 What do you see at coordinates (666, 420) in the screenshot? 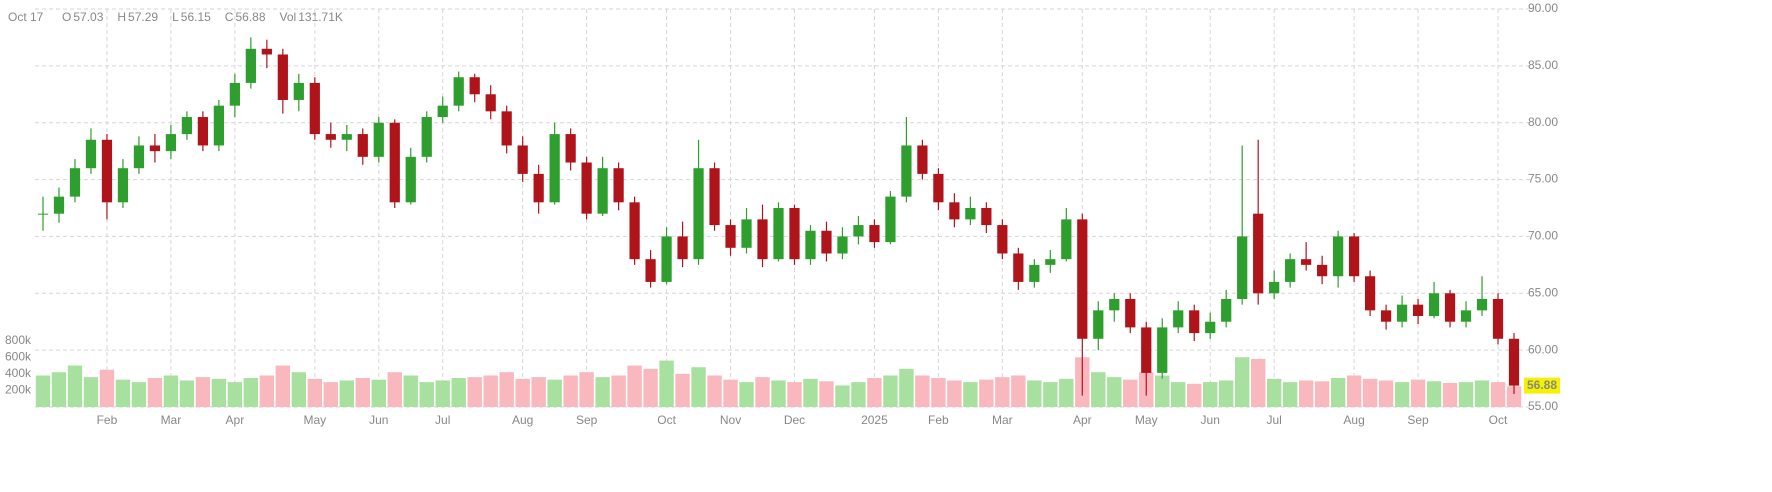
I see `x-tick-label: Oct` at bounding box center [666, 420].